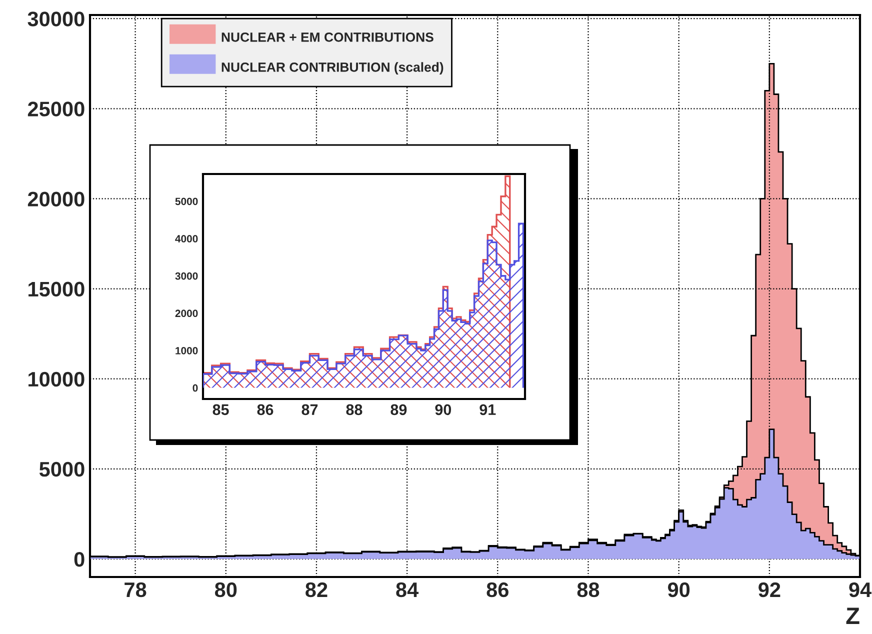 The width and height of the screenshot is (872, 634). Describe the element at coordinates (56, 289) in the screenshot. I see `y-tick-label: 15000` at that location.